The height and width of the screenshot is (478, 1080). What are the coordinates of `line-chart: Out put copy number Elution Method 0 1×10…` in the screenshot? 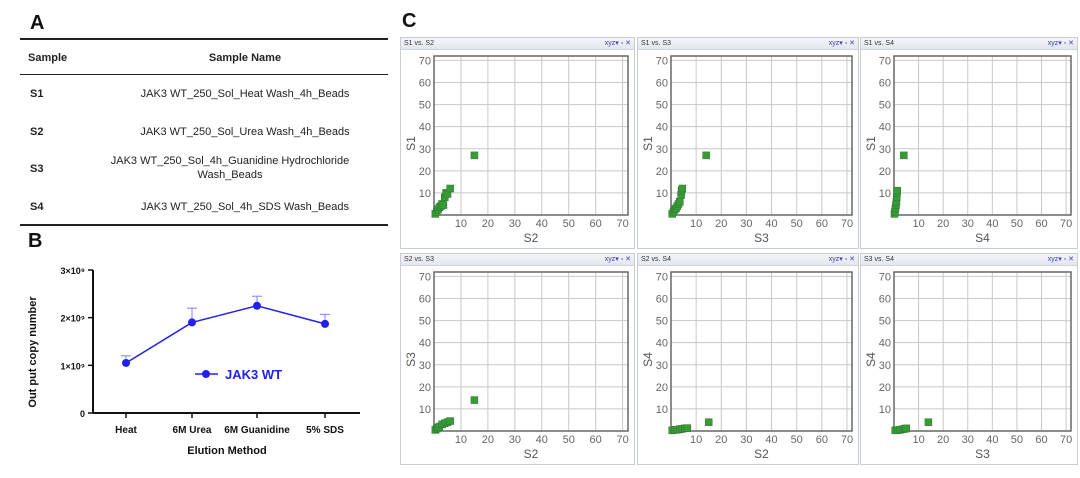 It's located at (193, 361).